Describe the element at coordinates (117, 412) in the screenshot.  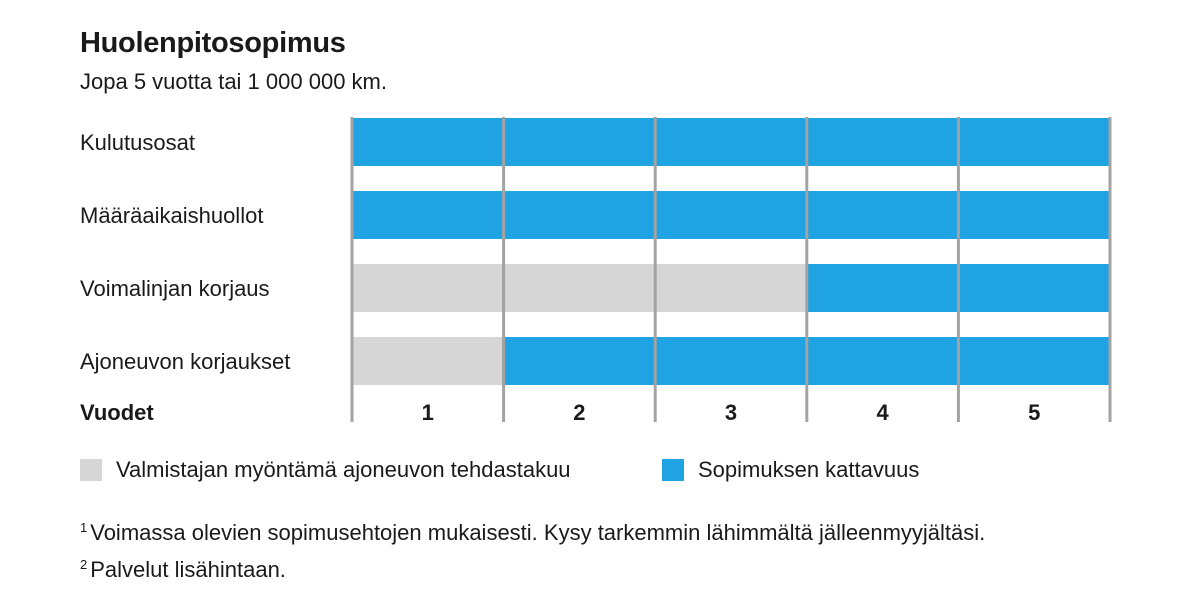
I see `x-axis-label: Vuodet` at that location.